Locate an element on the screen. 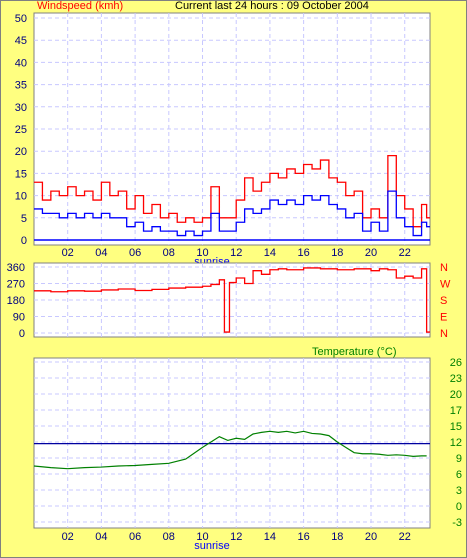  compass-tick-4: N is located at coordinates (444, 334).